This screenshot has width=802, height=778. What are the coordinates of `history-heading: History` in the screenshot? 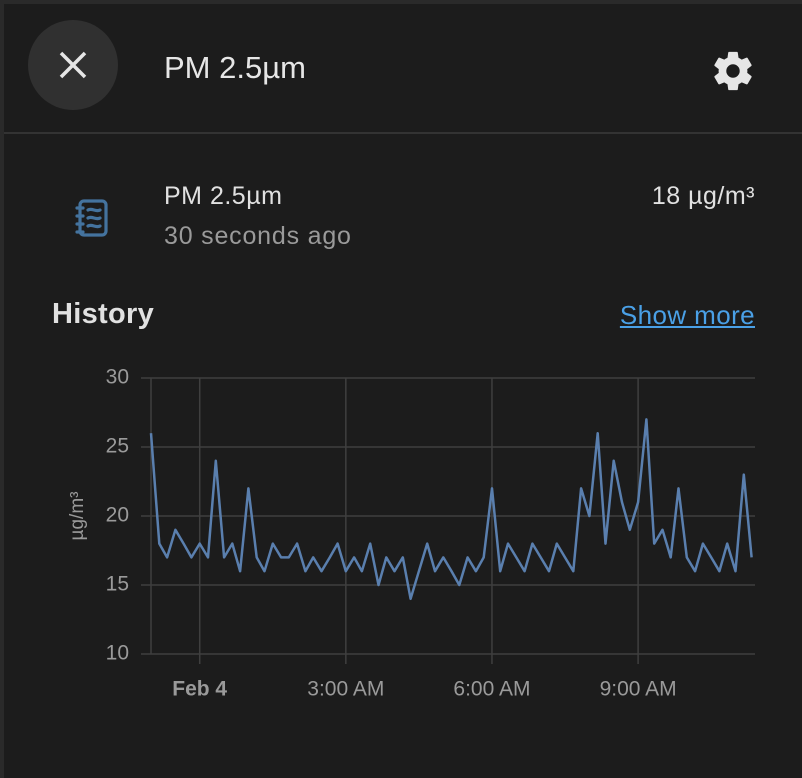 It's located at (103, 314).